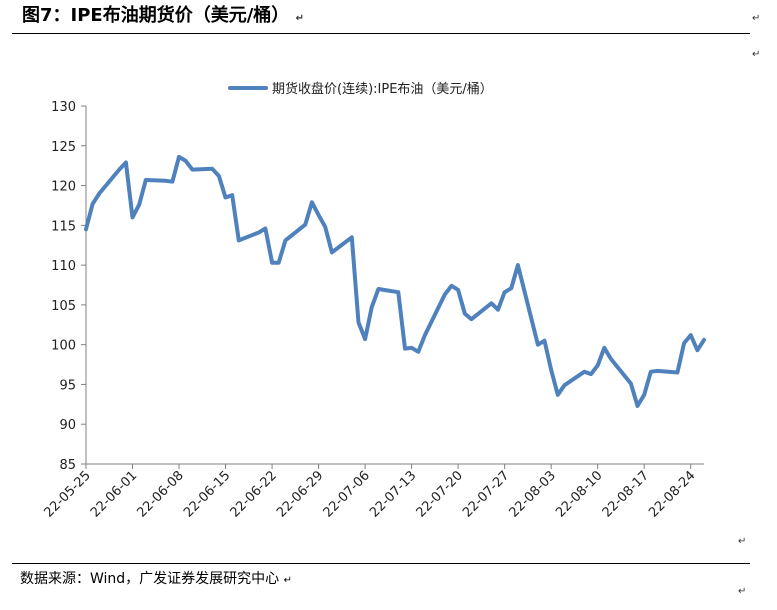  Describe the element at coordinates (63, 107) in the screenshot. I see `y-tick-label: 130` at that location.